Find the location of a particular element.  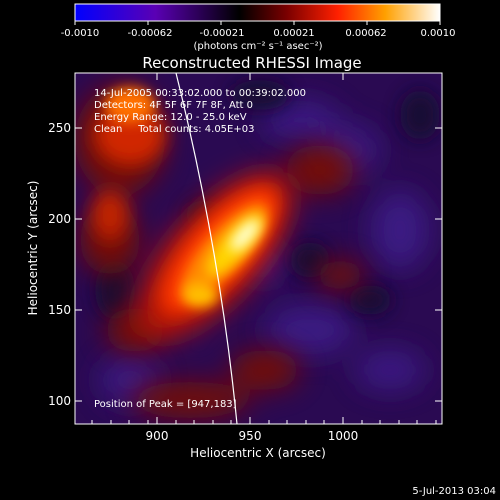

colorbar-units: (photons cm⁻² s⁻¹ asec⁻²) is located at coordinates (257, 46).